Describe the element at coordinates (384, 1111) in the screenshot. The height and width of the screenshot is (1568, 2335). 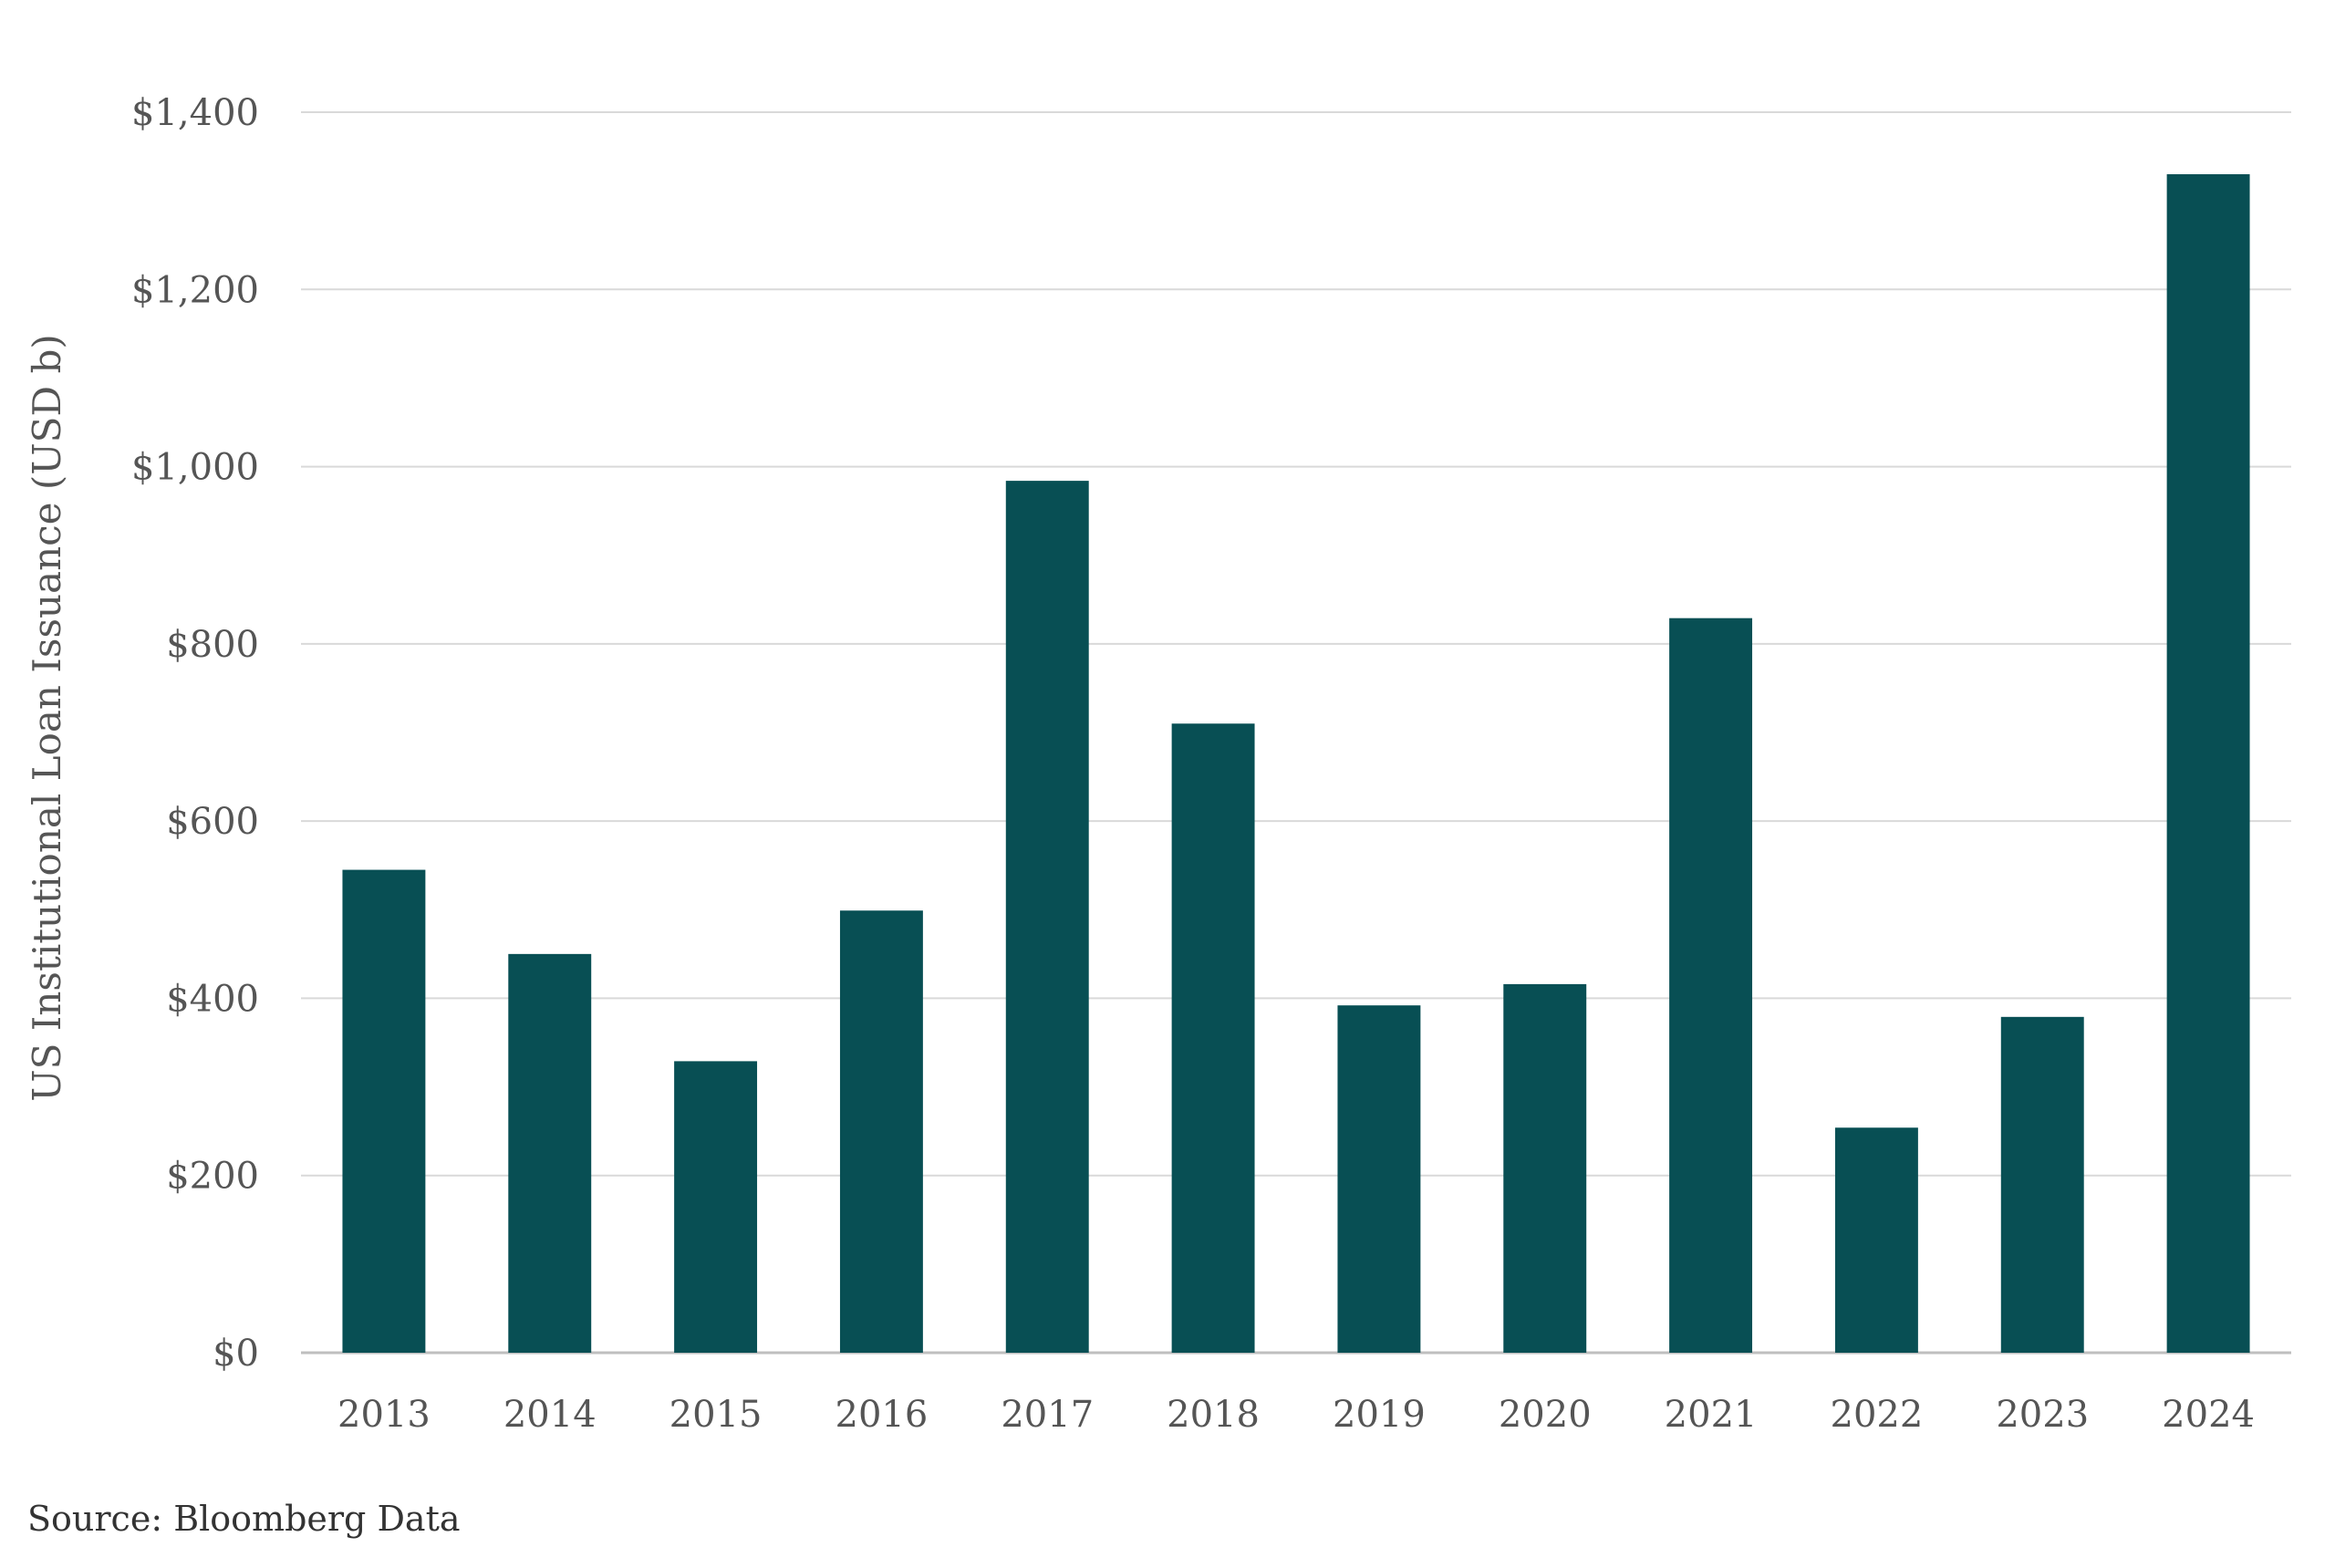
I see `bar-2013` at that location.